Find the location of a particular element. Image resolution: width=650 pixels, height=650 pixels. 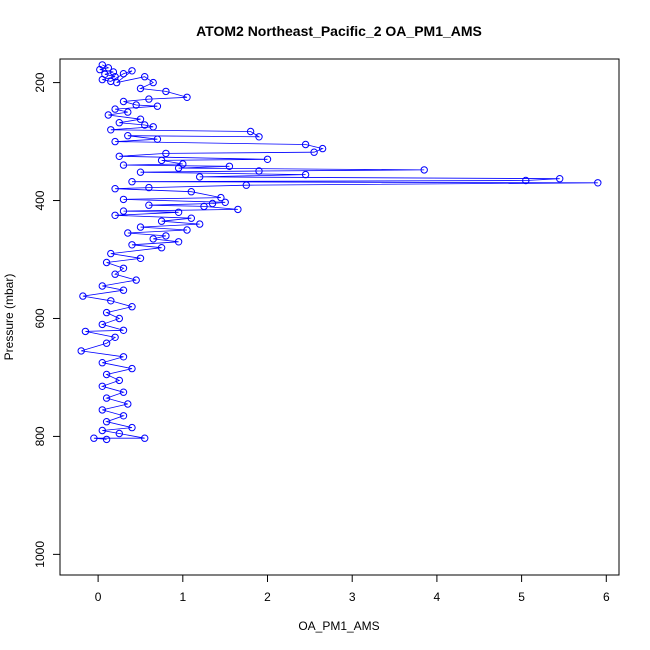

x-tick-label: 6 is located at coordinates (606, 597).